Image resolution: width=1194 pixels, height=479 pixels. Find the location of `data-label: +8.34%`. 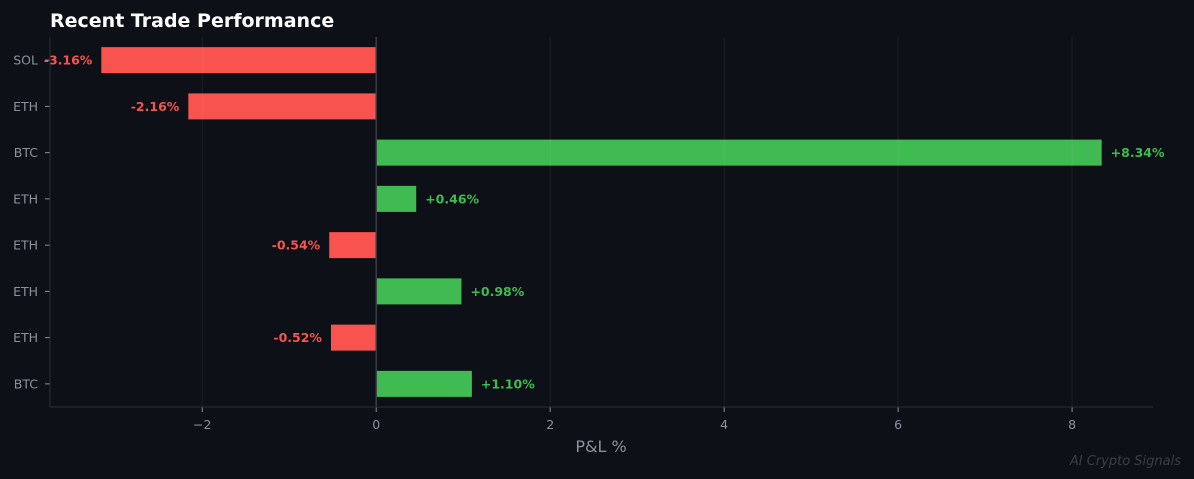

data-label: +8.34% is located at coordinates (1138, 152).